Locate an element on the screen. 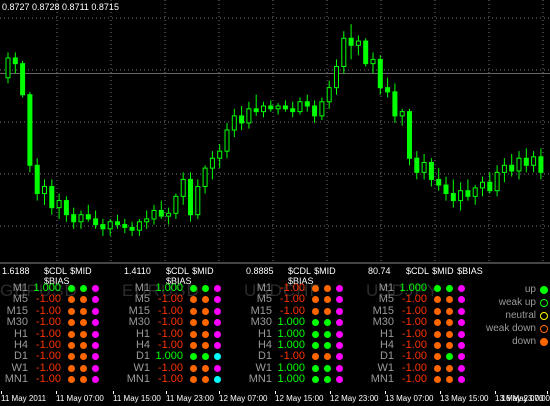 Image resolution: width=550 pixels, height=406 pixels. legend-label: weak up is located at coordinates (517, 302).